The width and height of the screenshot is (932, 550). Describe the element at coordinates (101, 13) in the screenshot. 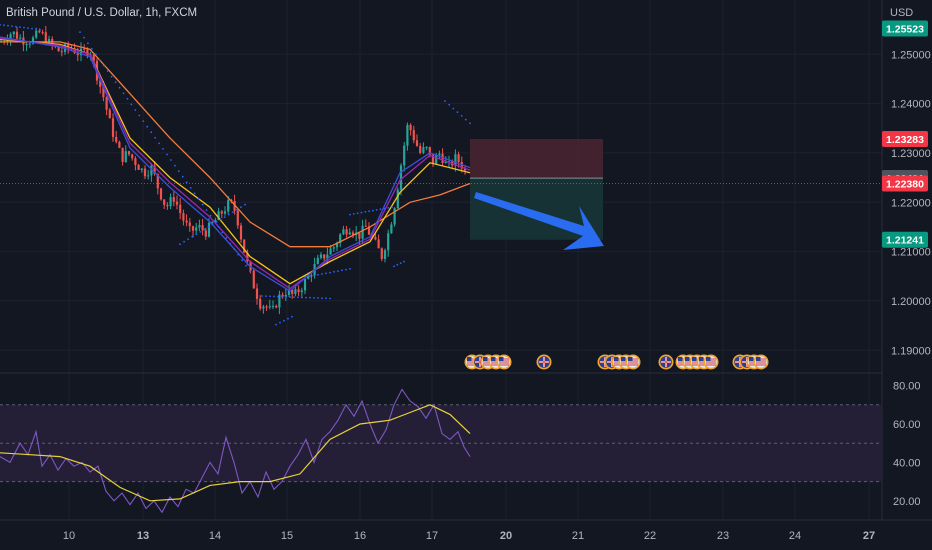

I see `symbol-title: British Pound / U.S. Dollar, 1h, FXCM` at that location.